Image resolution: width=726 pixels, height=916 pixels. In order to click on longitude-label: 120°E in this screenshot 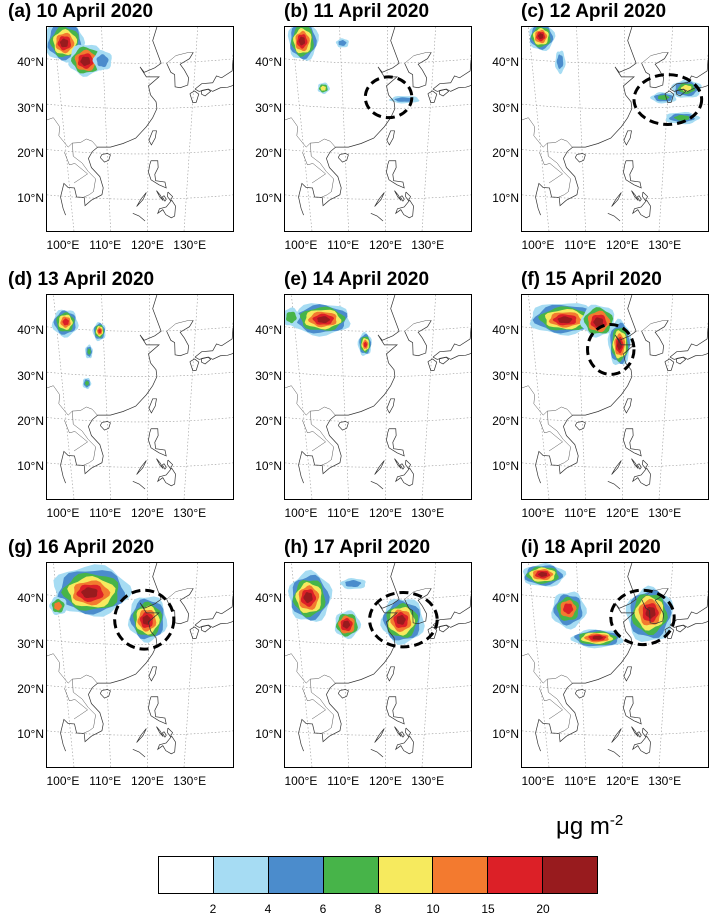, I will do `click(147, 781)`.